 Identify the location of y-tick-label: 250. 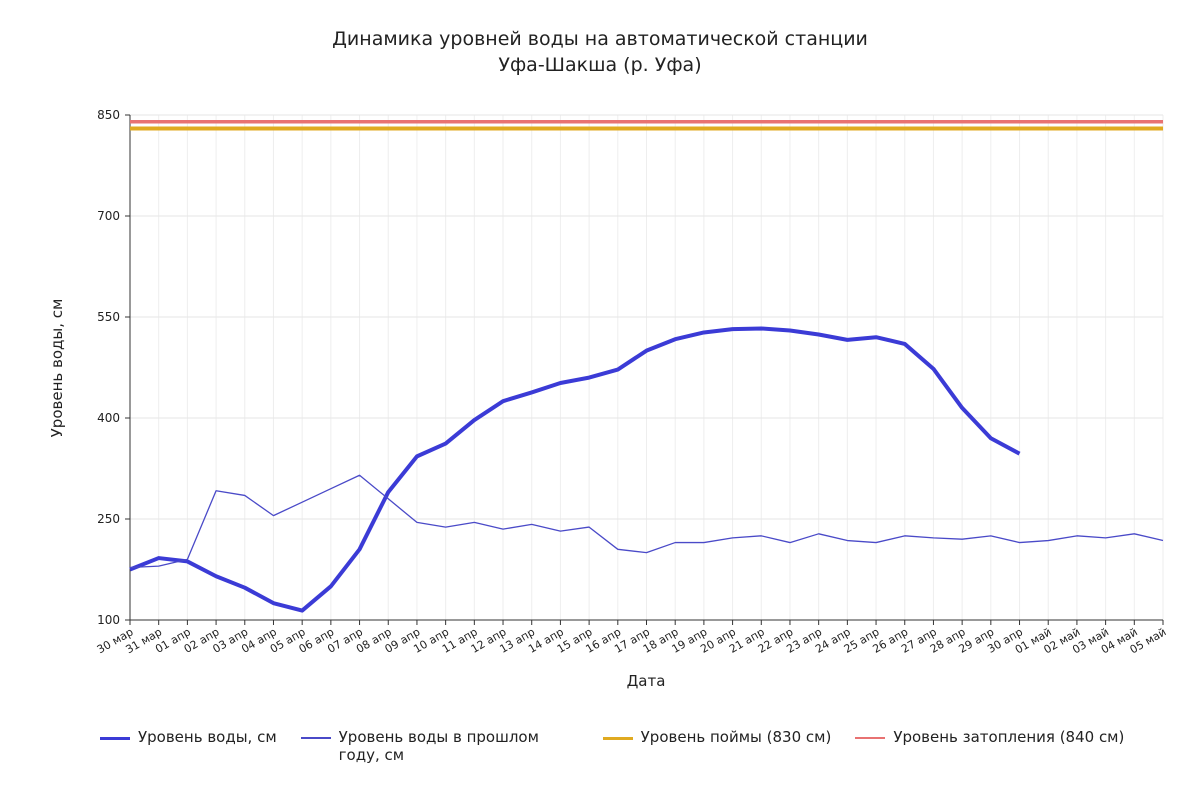
(108, 519).